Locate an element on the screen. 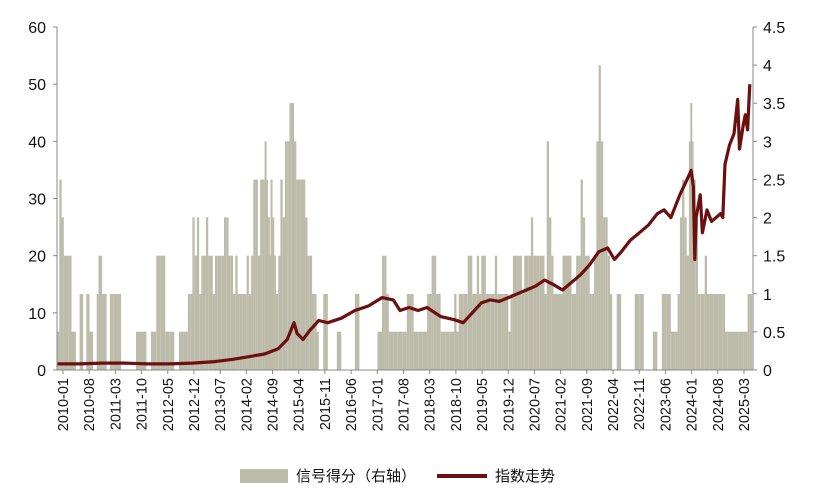  left-tick-label: 60 is located at coordinates (37, 28).